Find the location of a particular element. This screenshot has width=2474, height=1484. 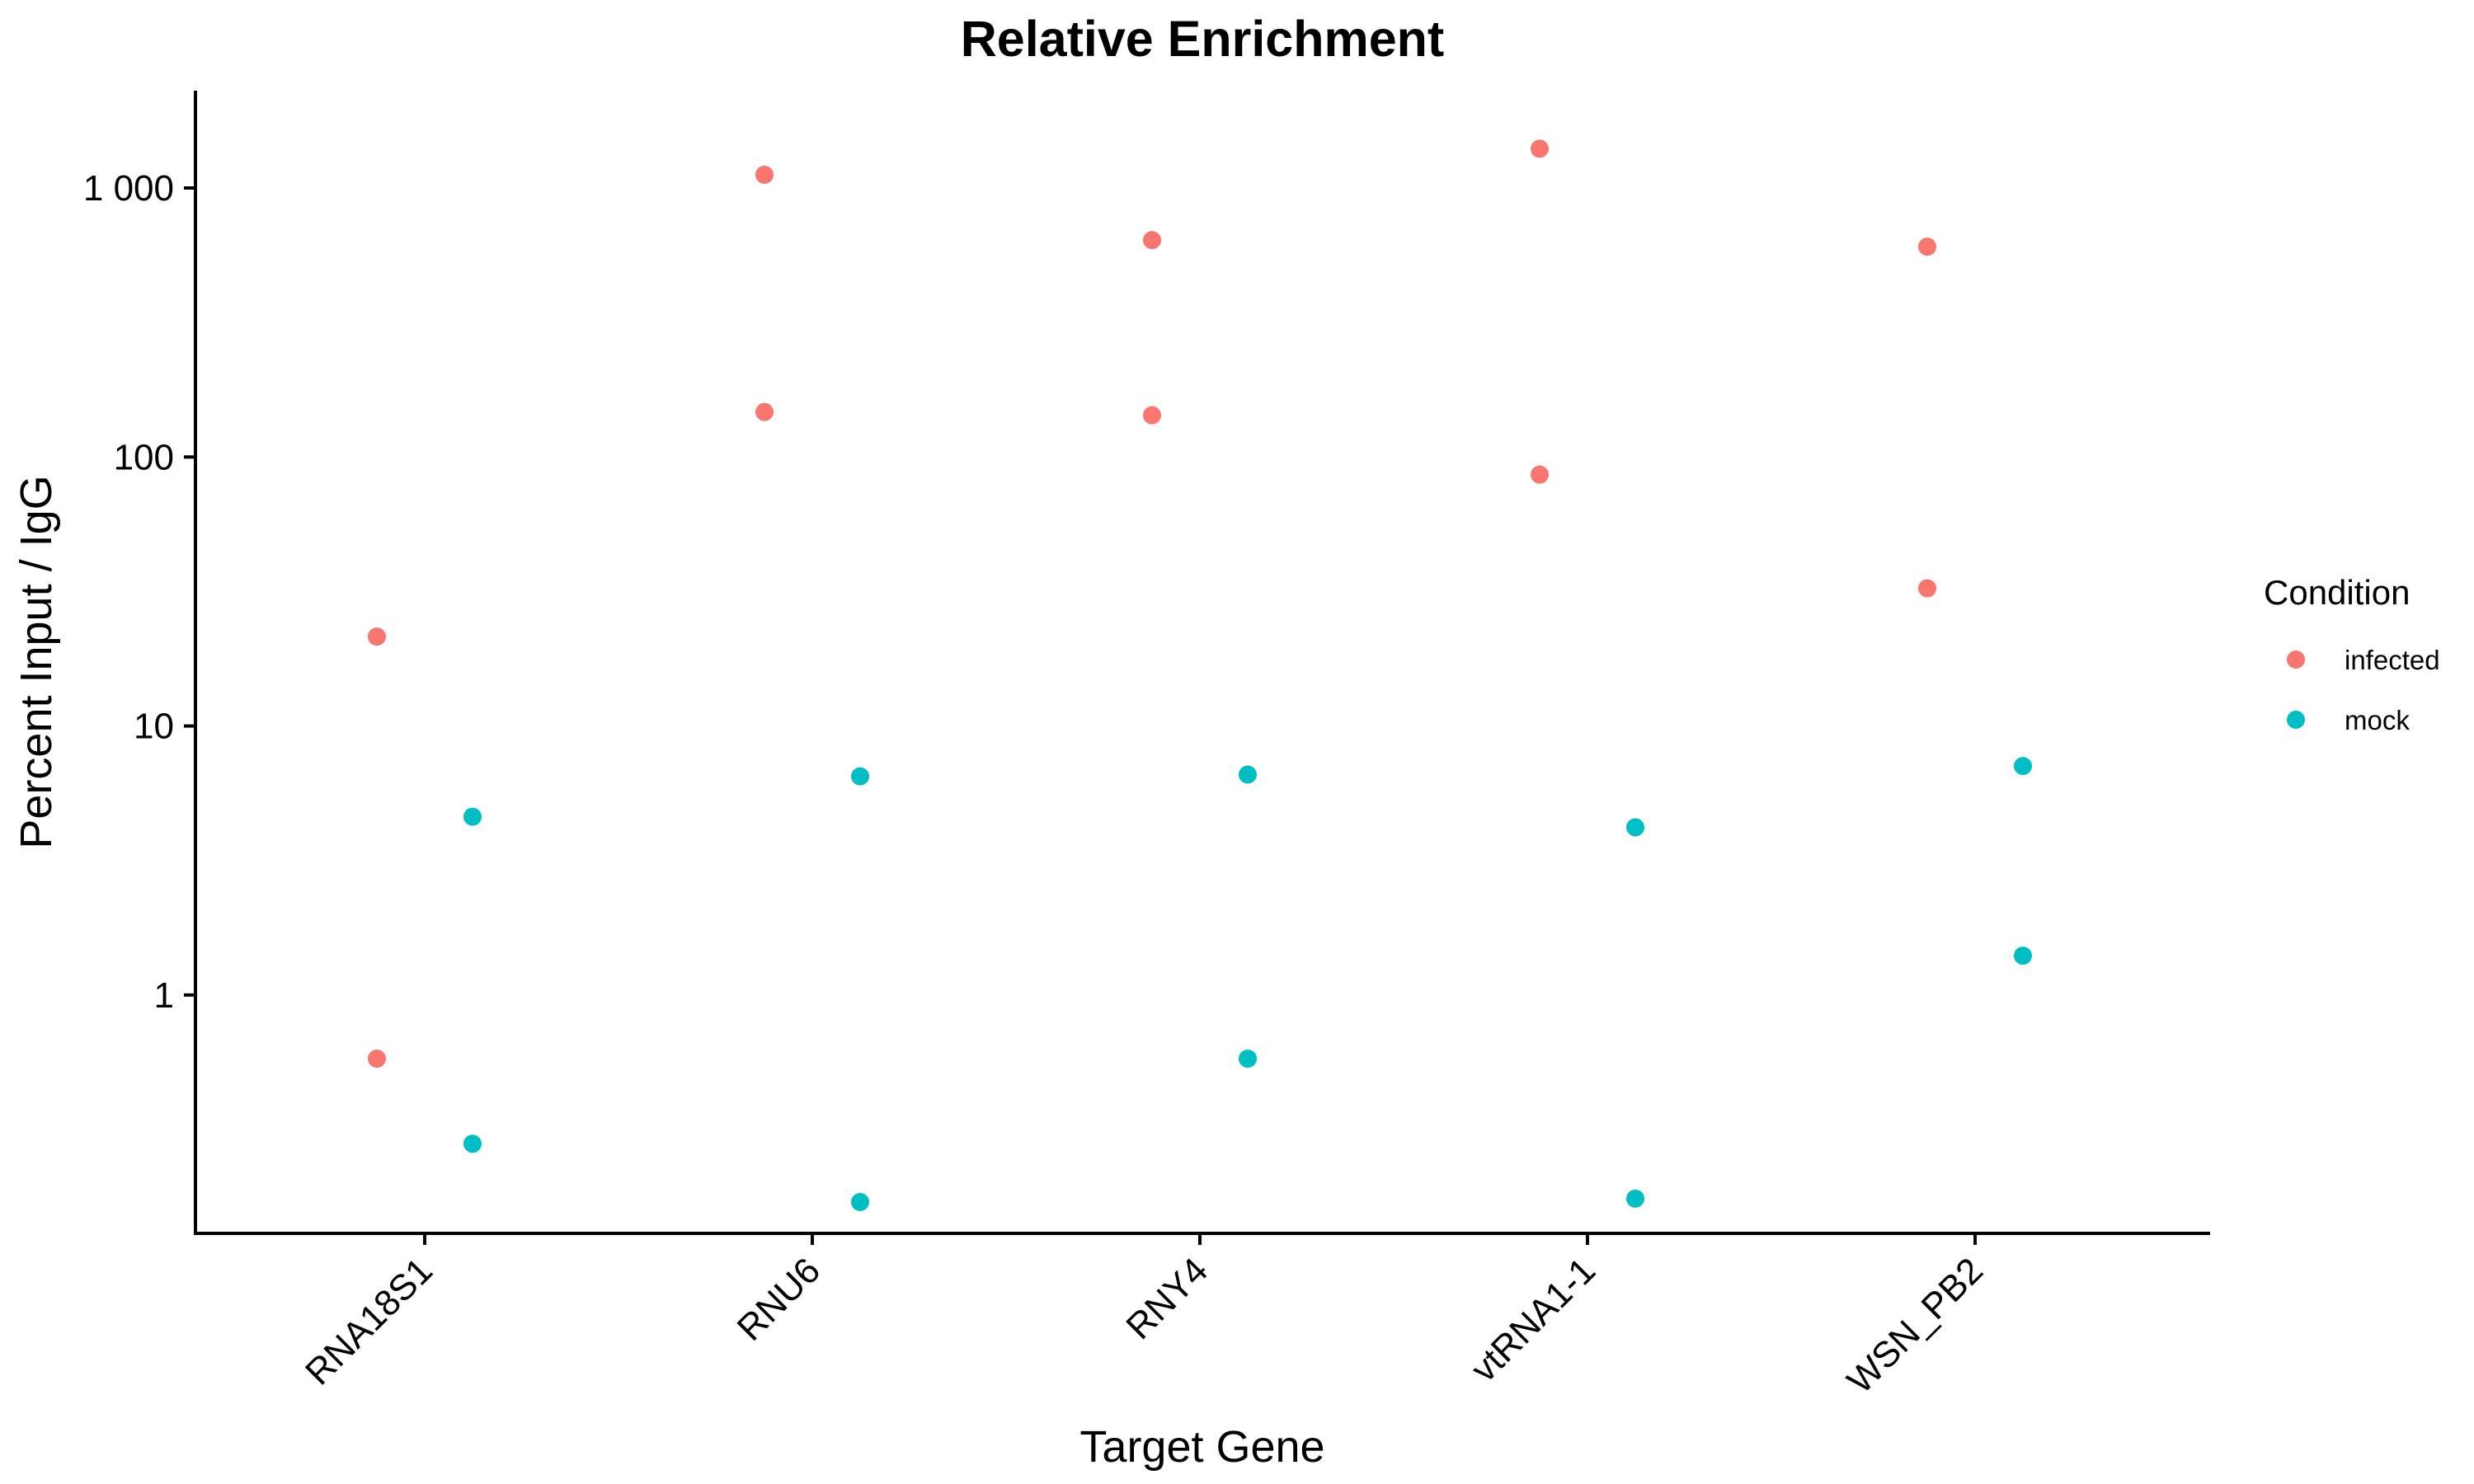

x-axis-title: Target Gene is located at coordinates (1201, 1447).